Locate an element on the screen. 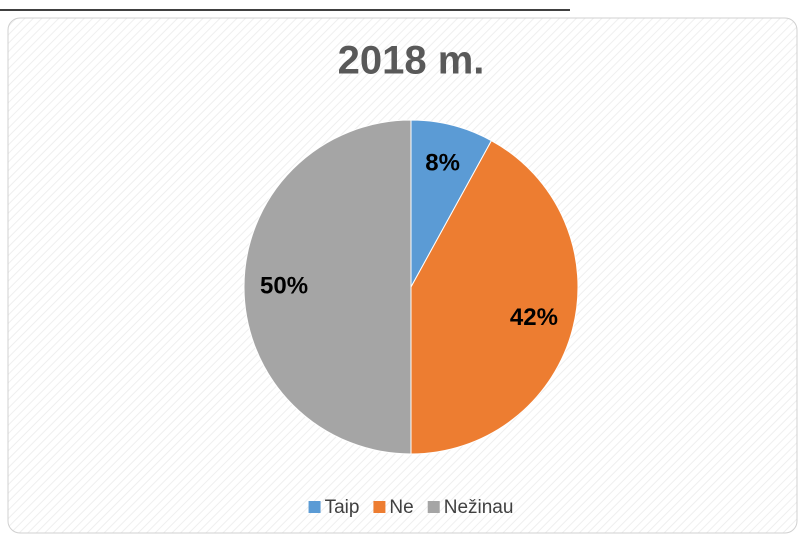  data-label: 42% is located at coordinates (534, 317).